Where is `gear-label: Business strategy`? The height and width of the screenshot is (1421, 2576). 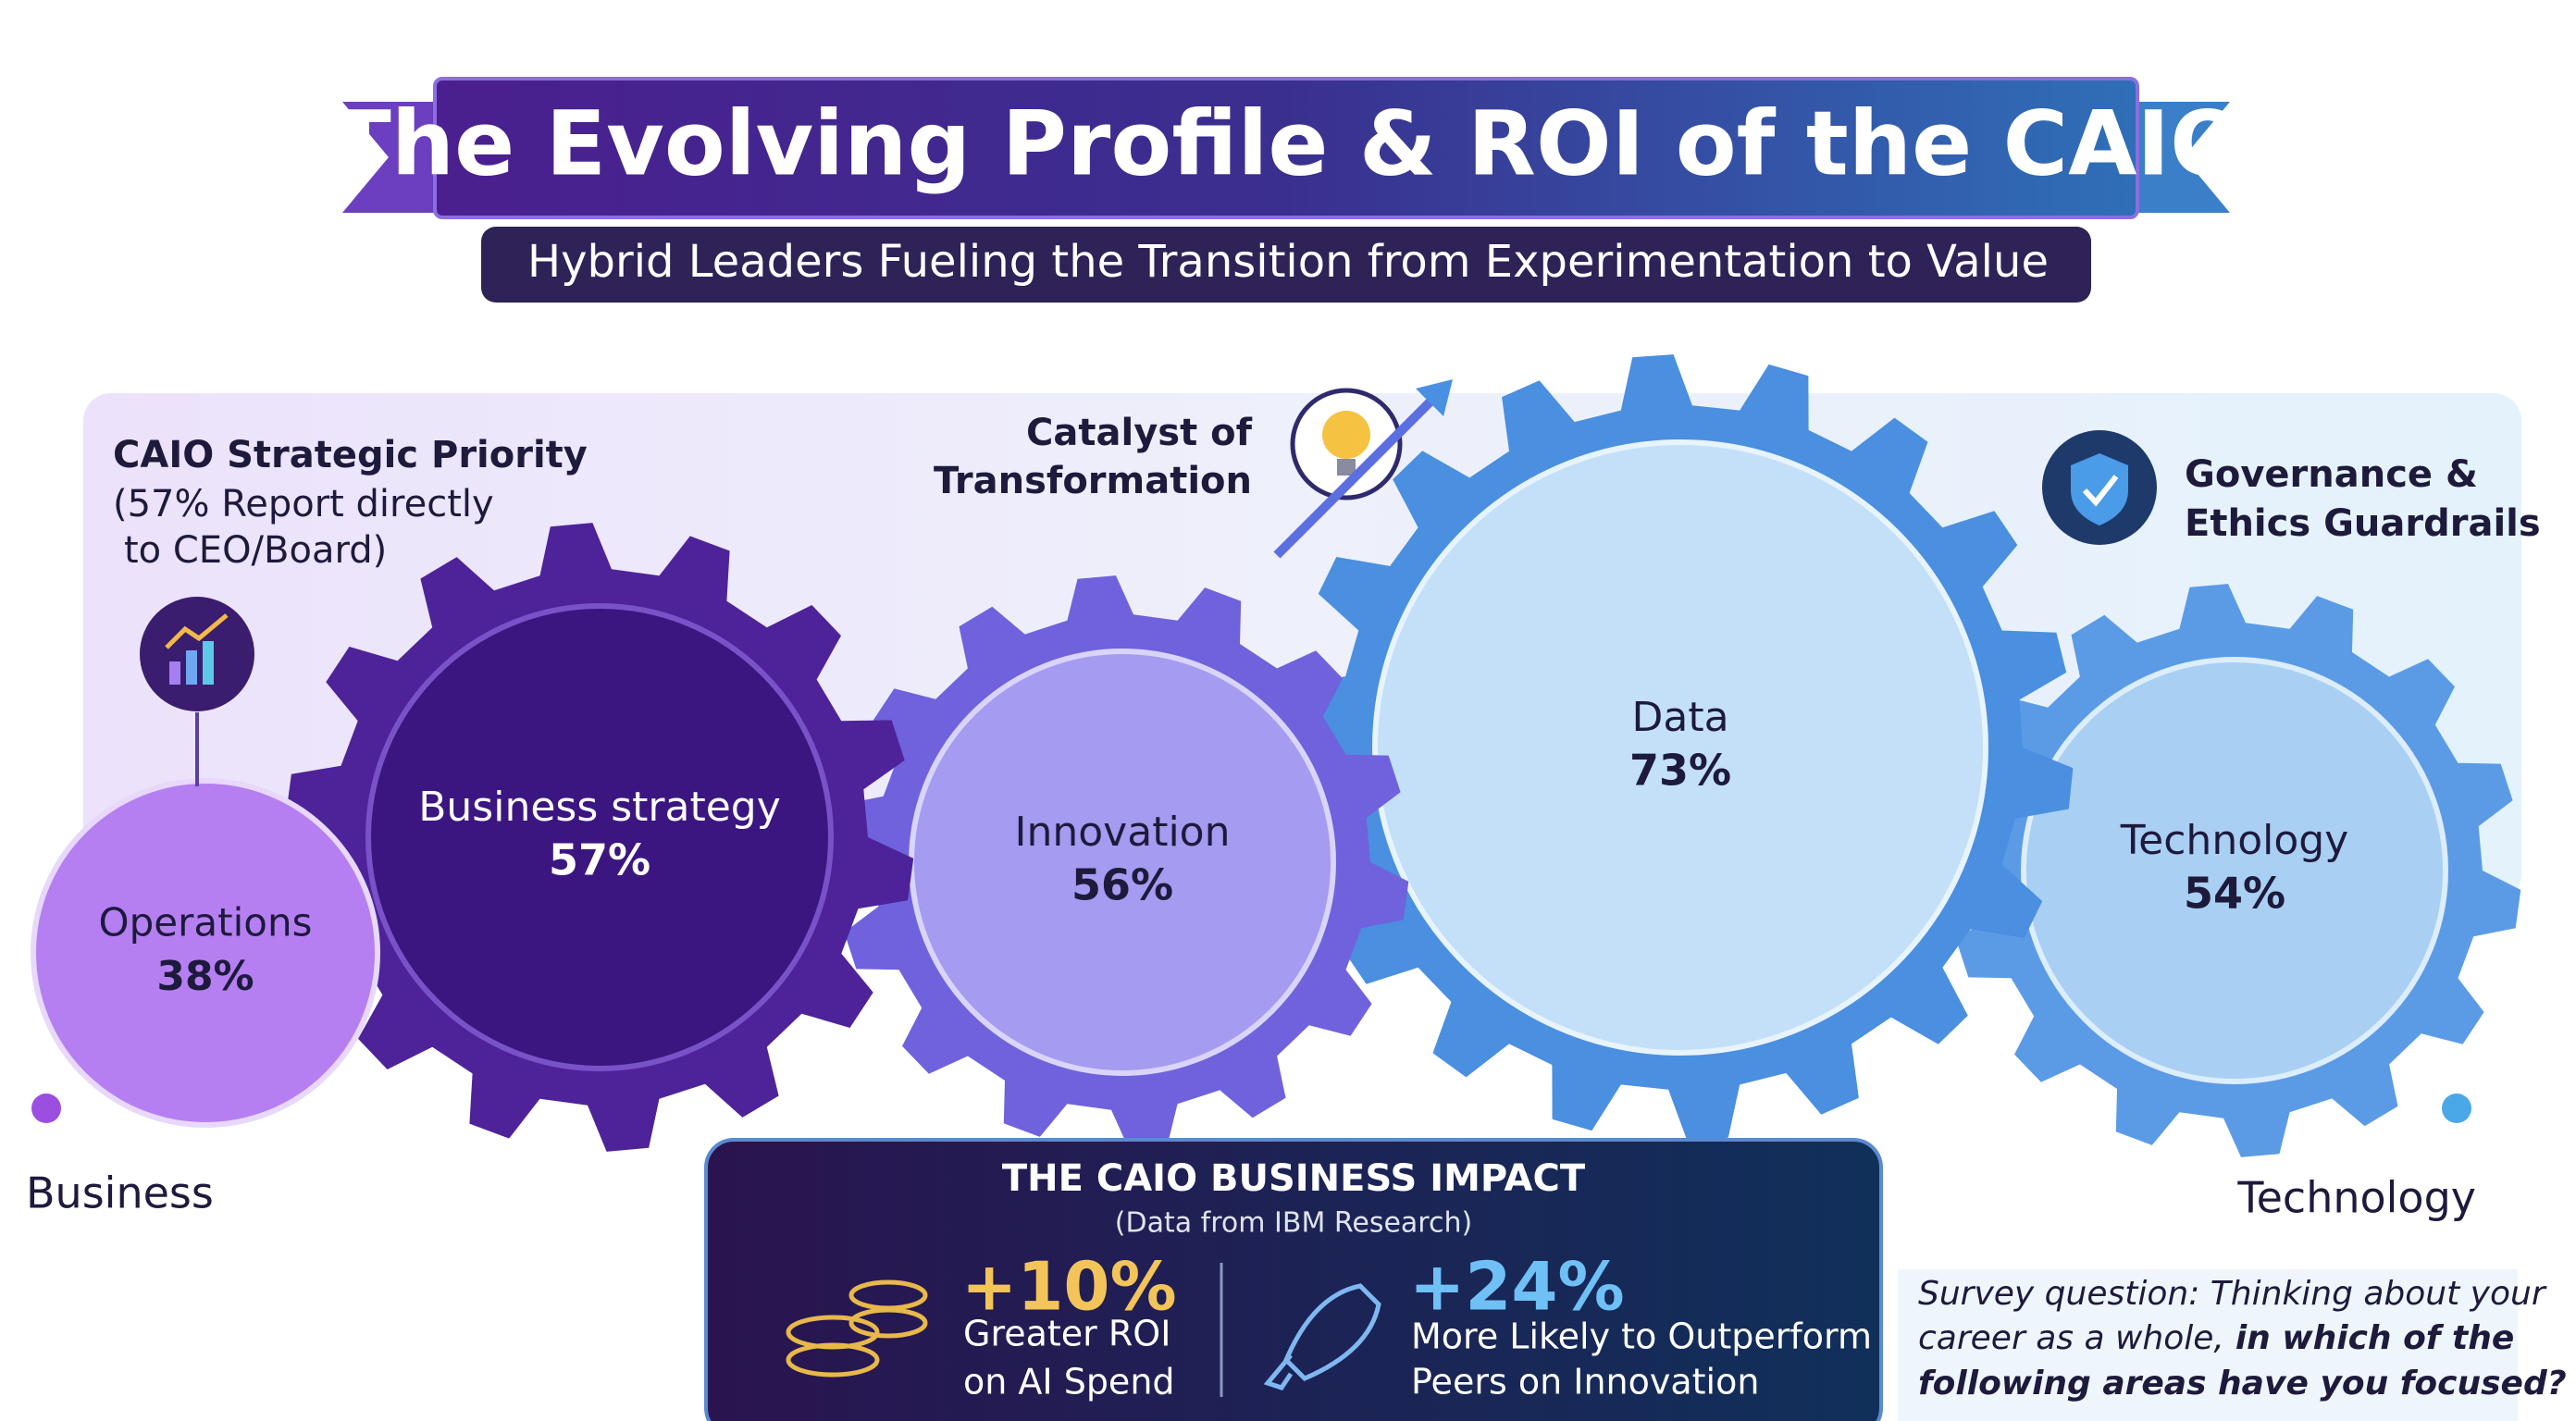
gear-label: Business strategy is located at coordinates (600, 807).